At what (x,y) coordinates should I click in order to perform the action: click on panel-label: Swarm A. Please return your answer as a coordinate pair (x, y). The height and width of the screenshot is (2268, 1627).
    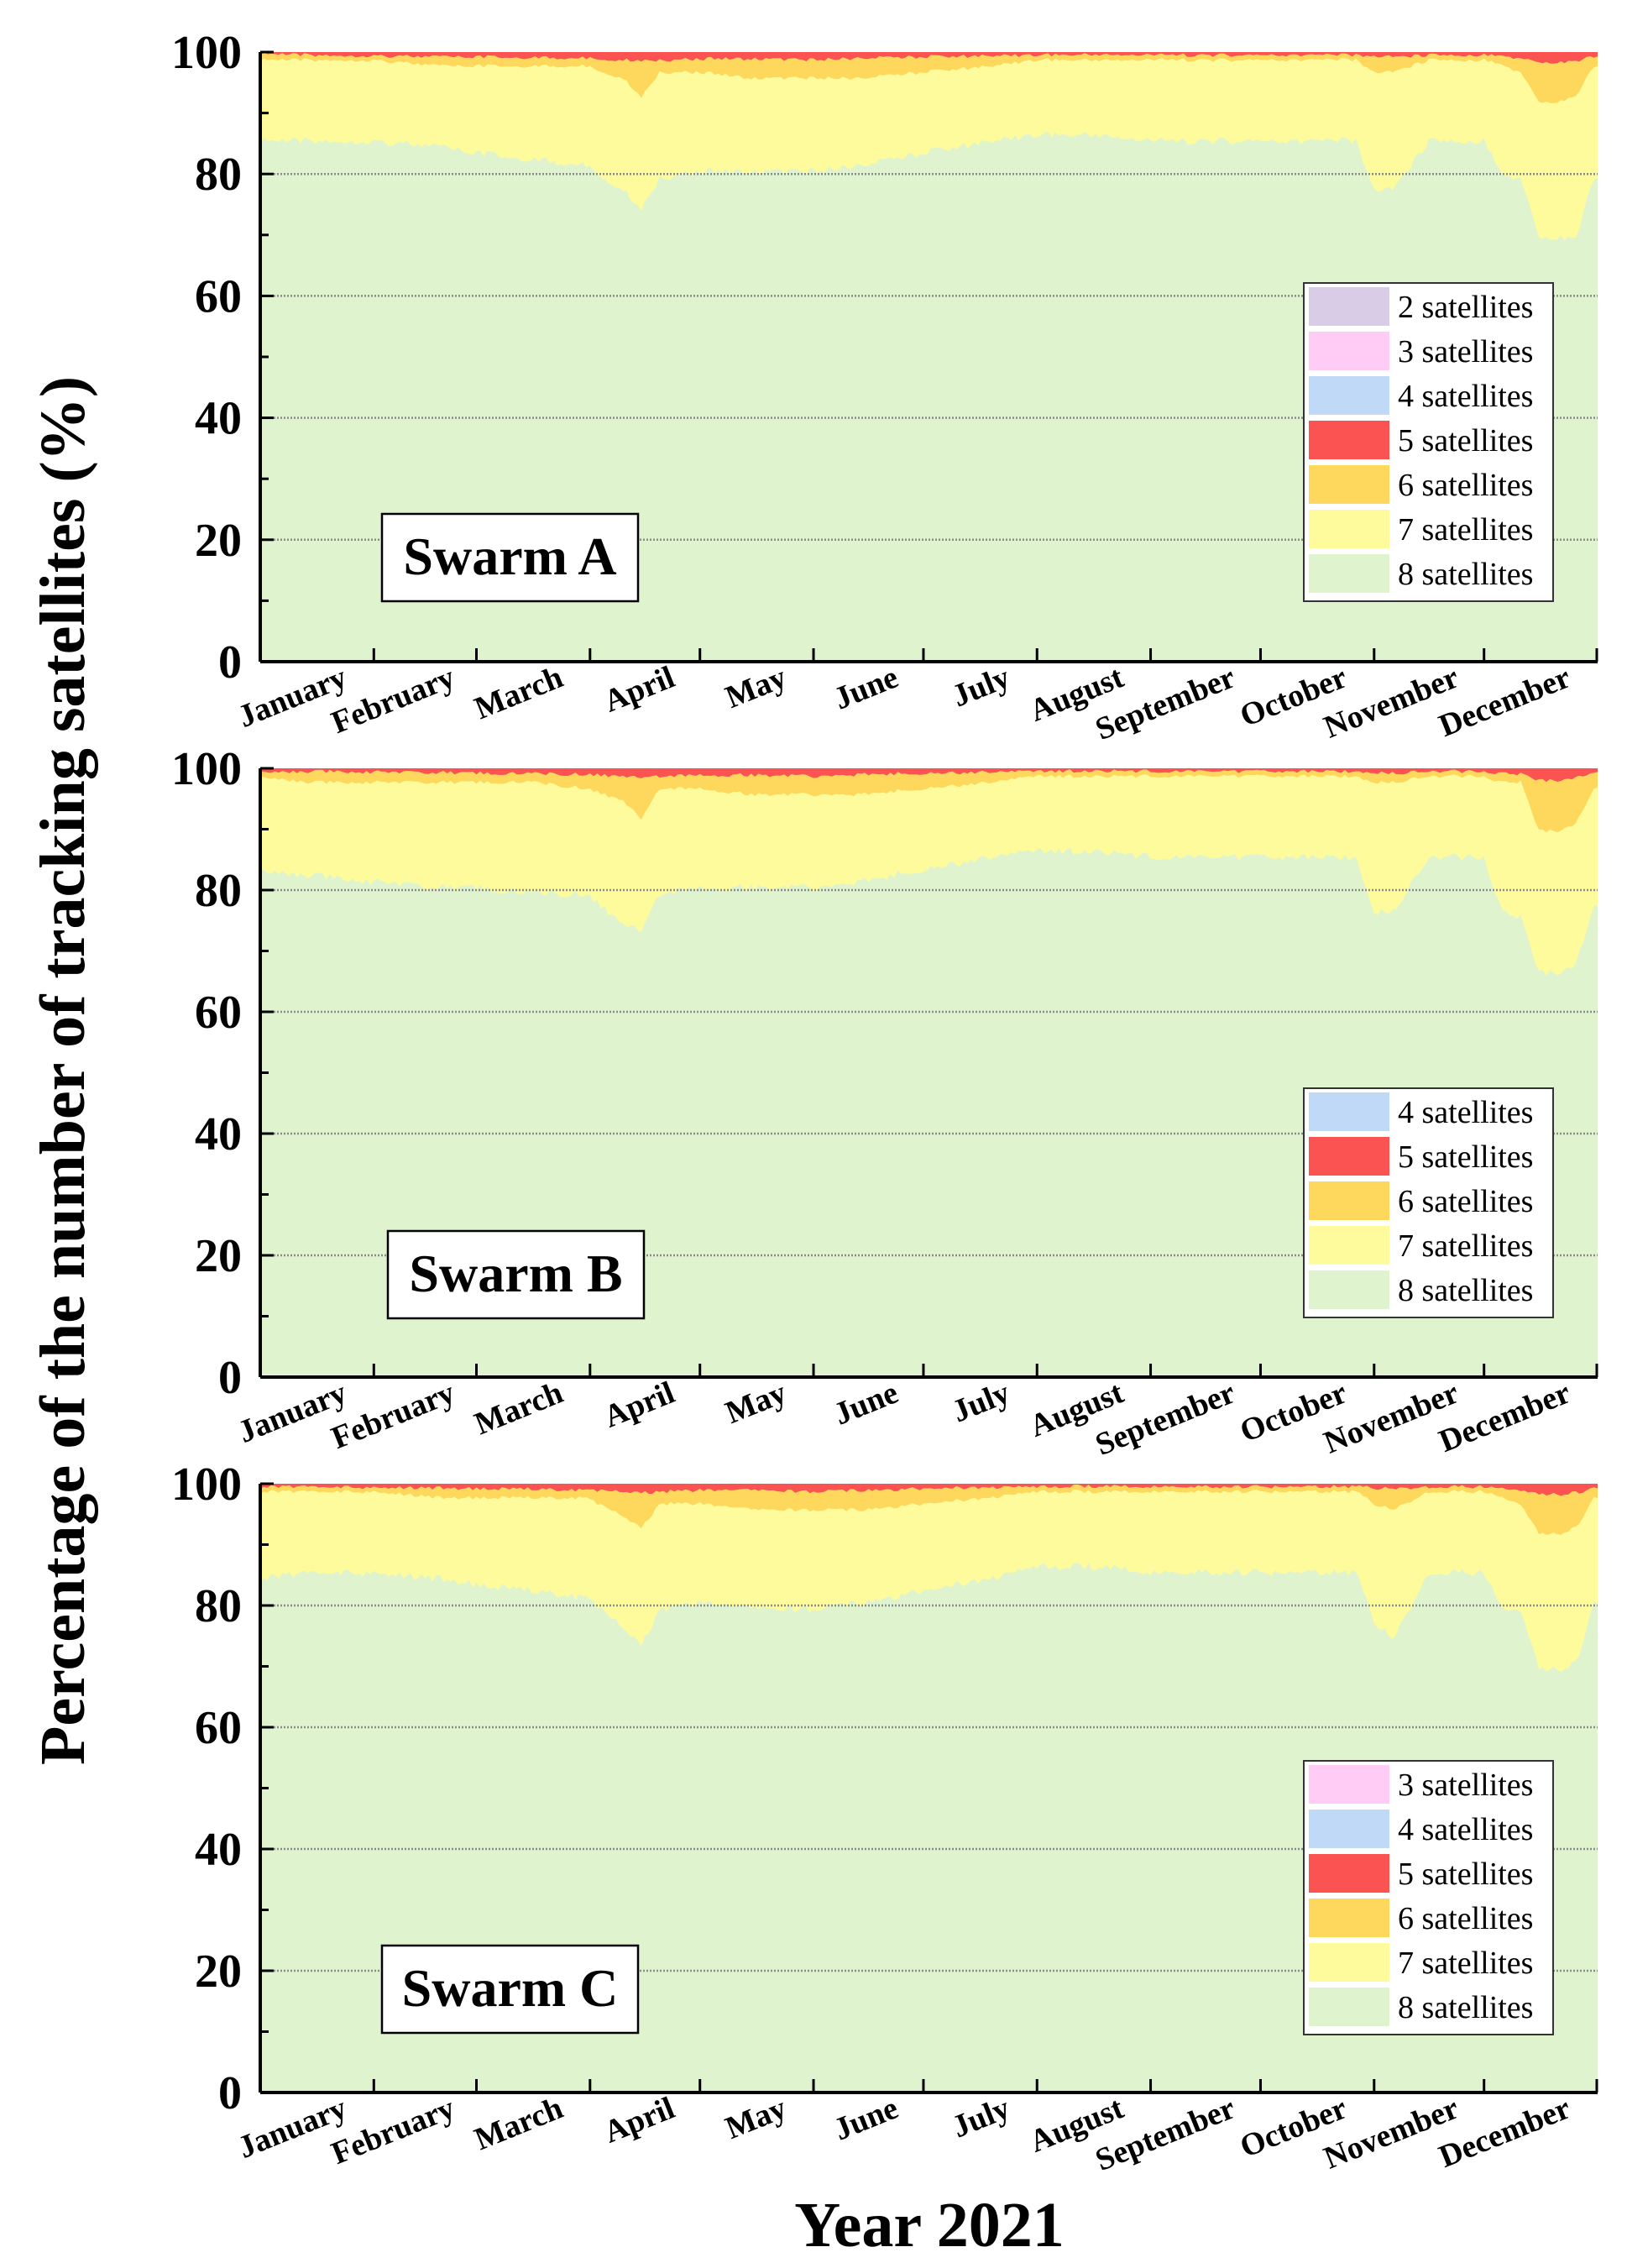
    Looking at the image, I should click on (509, 556).